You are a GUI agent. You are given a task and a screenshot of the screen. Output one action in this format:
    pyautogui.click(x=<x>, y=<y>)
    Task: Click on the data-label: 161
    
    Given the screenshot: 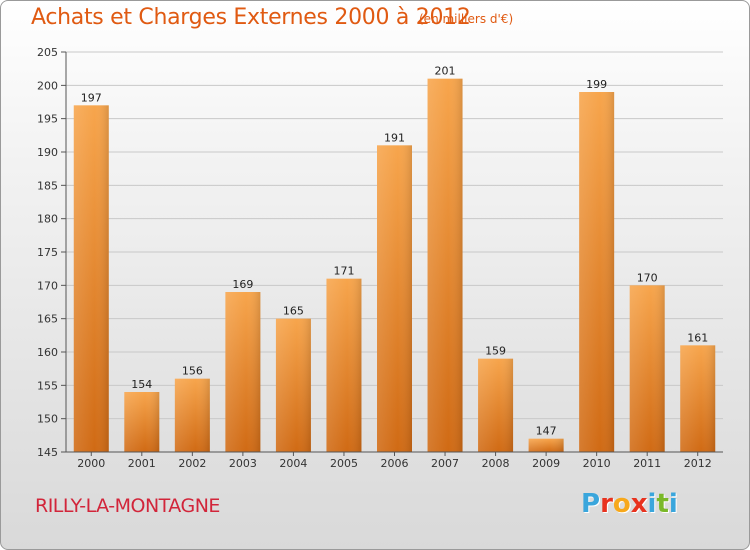 What is the action you would take?
    pyautogui.click(x=697, y=337)
    